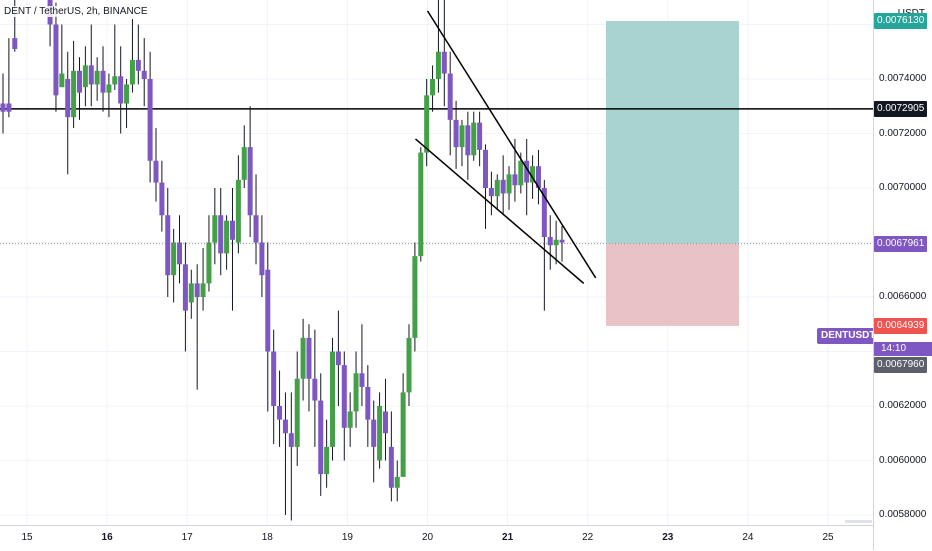 The width and height of the screenshot is (932, 551). Describe the element at coordinates (672, 284) in the screenshot. I see `loss-zone` at that location.